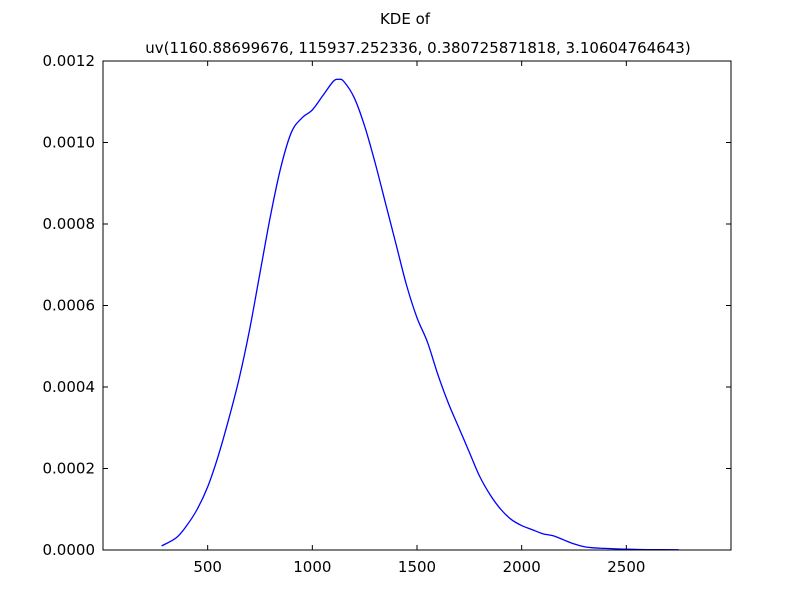 The image size is (812, 612). I want to click on x-tick-label: 1000, so click(312, 567).